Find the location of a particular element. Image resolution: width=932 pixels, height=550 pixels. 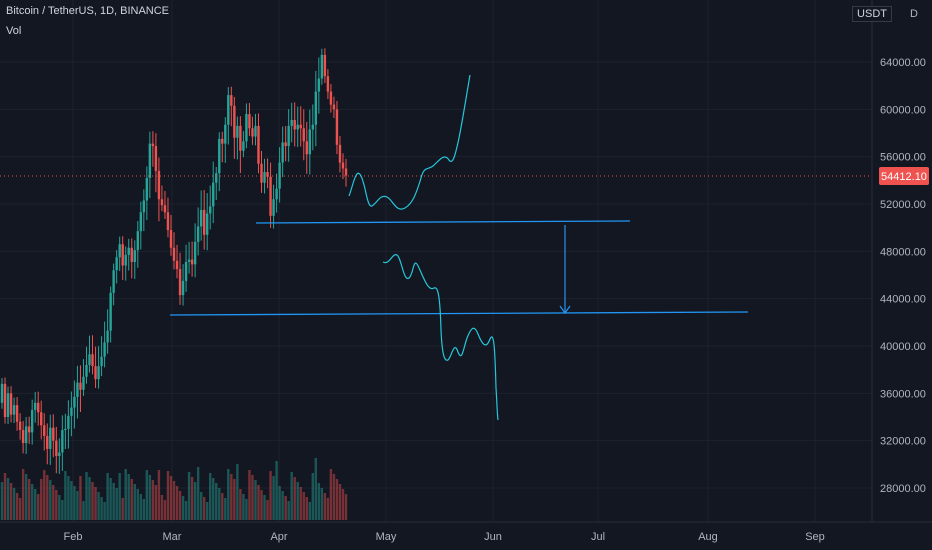

time-tick-label: Feb is located at coordinates (73, 537).